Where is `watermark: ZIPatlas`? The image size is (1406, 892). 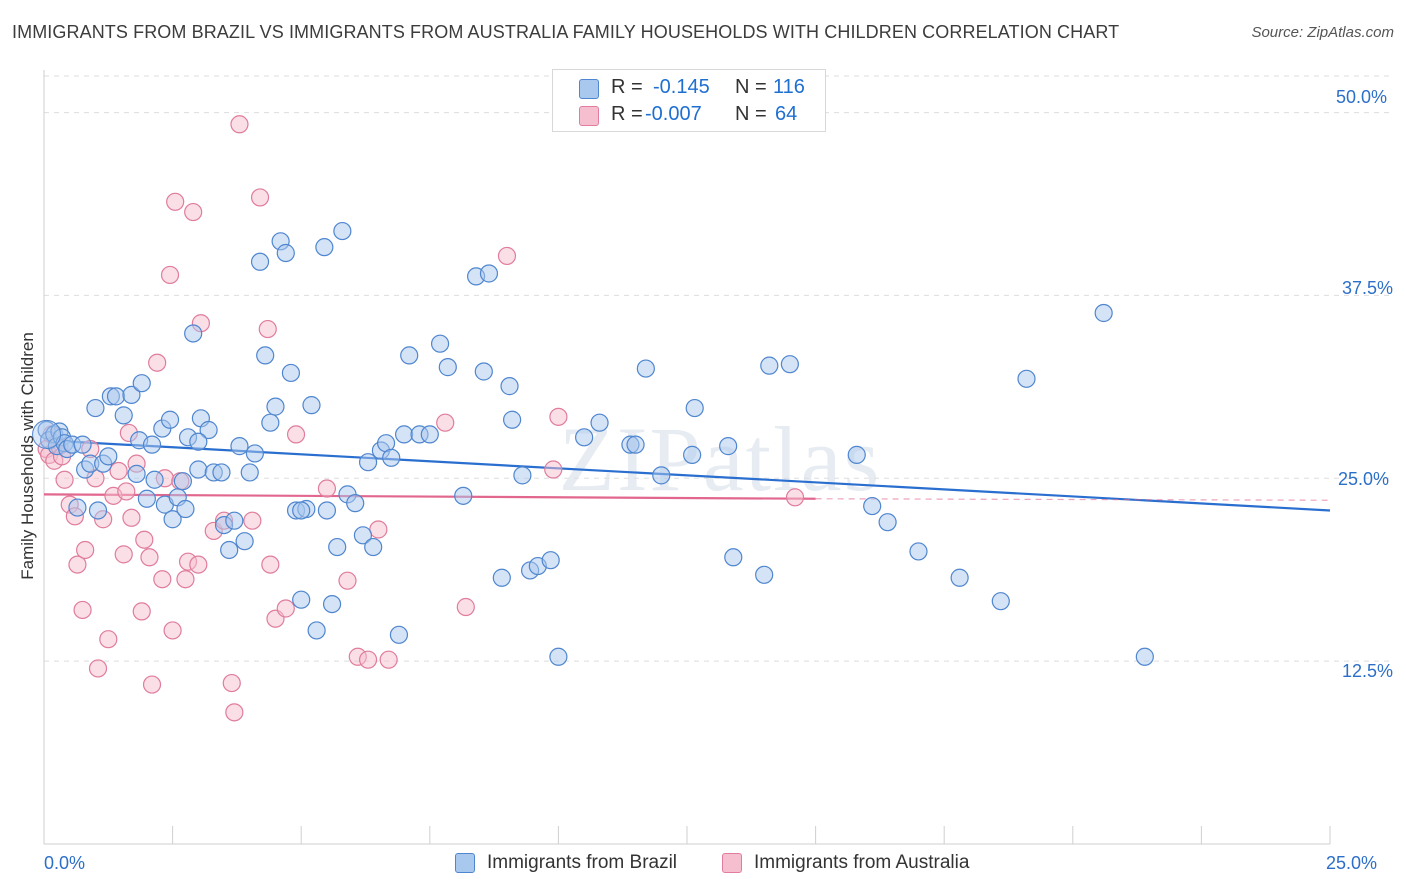 watermark: ZIPatlas is located at coordinates (720, 459).